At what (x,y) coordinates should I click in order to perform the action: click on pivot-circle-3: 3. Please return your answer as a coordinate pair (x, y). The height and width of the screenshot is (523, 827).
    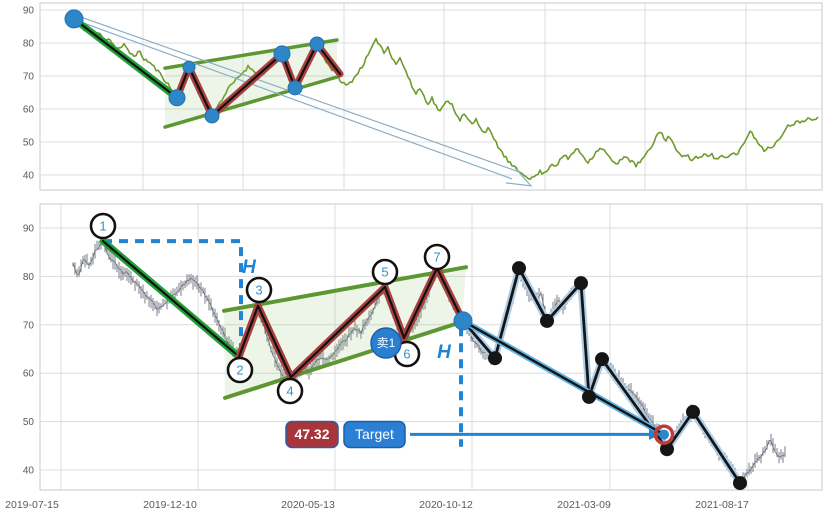
    Looking at the image, I should click on (259, 290).